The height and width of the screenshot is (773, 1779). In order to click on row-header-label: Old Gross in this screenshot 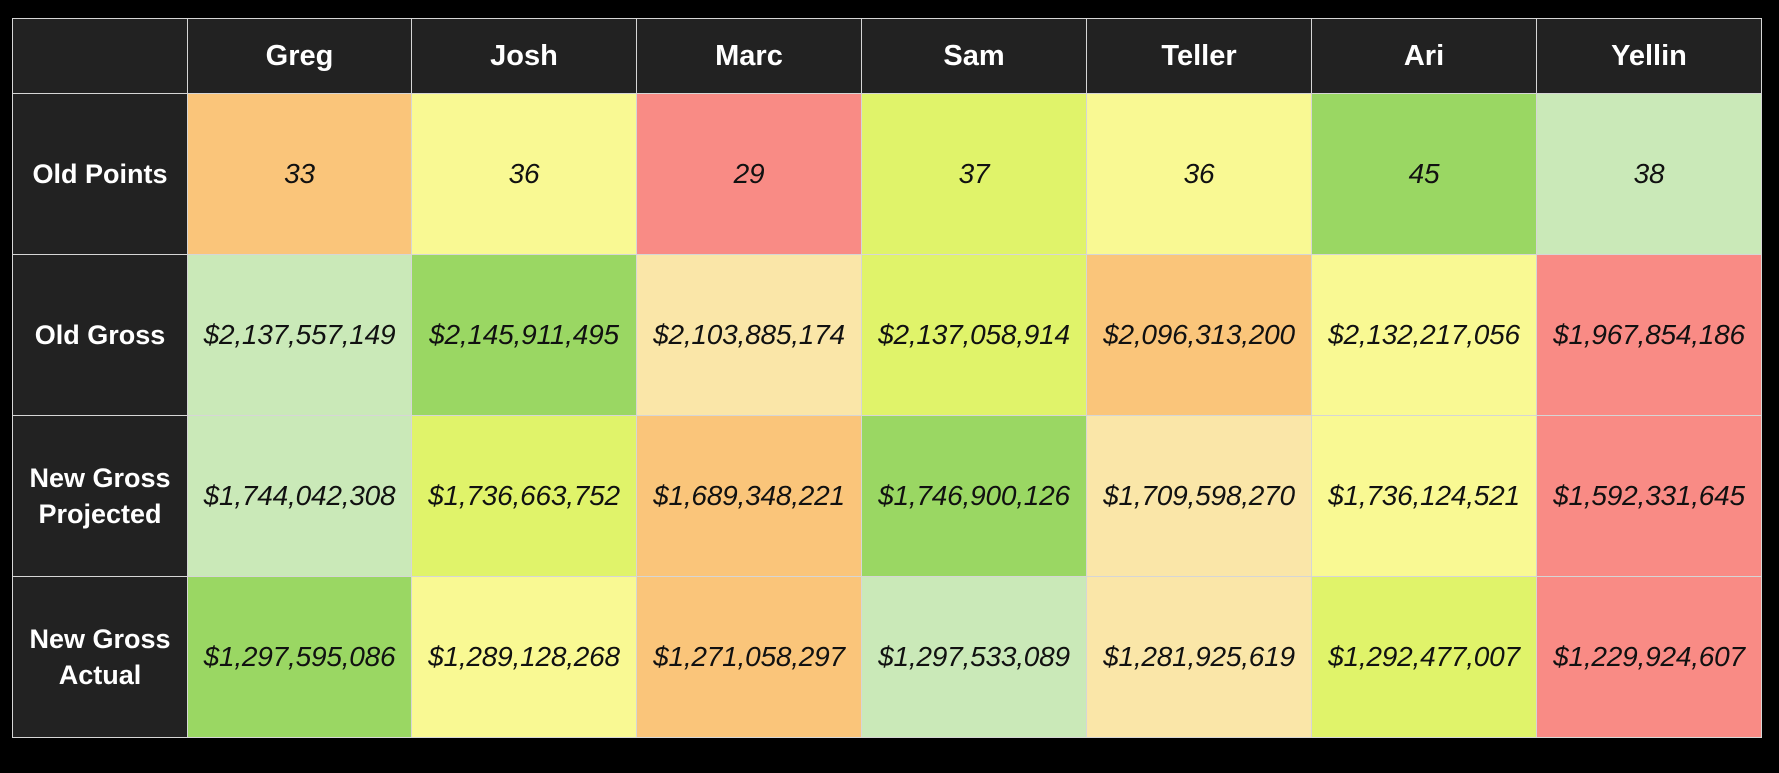, I will do `click(100, 335)`.